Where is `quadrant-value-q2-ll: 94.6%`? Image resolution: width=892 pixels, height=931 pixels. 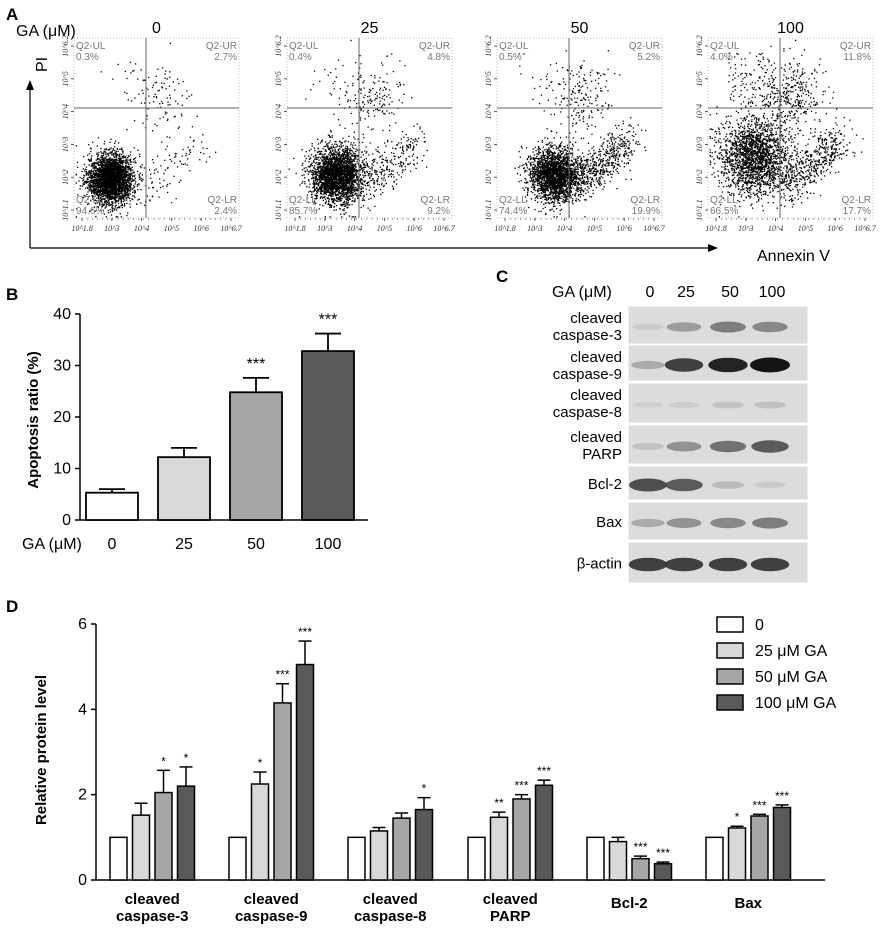
quadrant-value-q2-ll: 94.6% is located at coordinates (90, 211).